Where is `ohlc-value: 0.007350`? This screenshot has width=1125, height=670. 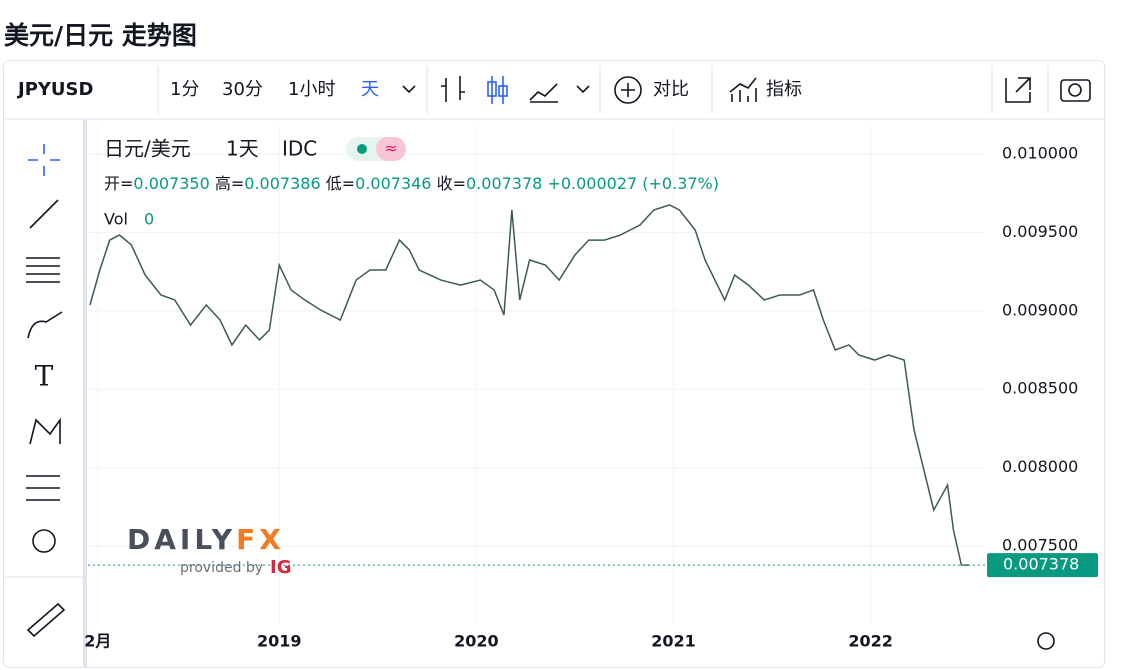 ohlc-value: 0.007350 is located at coordinates (171, 183).